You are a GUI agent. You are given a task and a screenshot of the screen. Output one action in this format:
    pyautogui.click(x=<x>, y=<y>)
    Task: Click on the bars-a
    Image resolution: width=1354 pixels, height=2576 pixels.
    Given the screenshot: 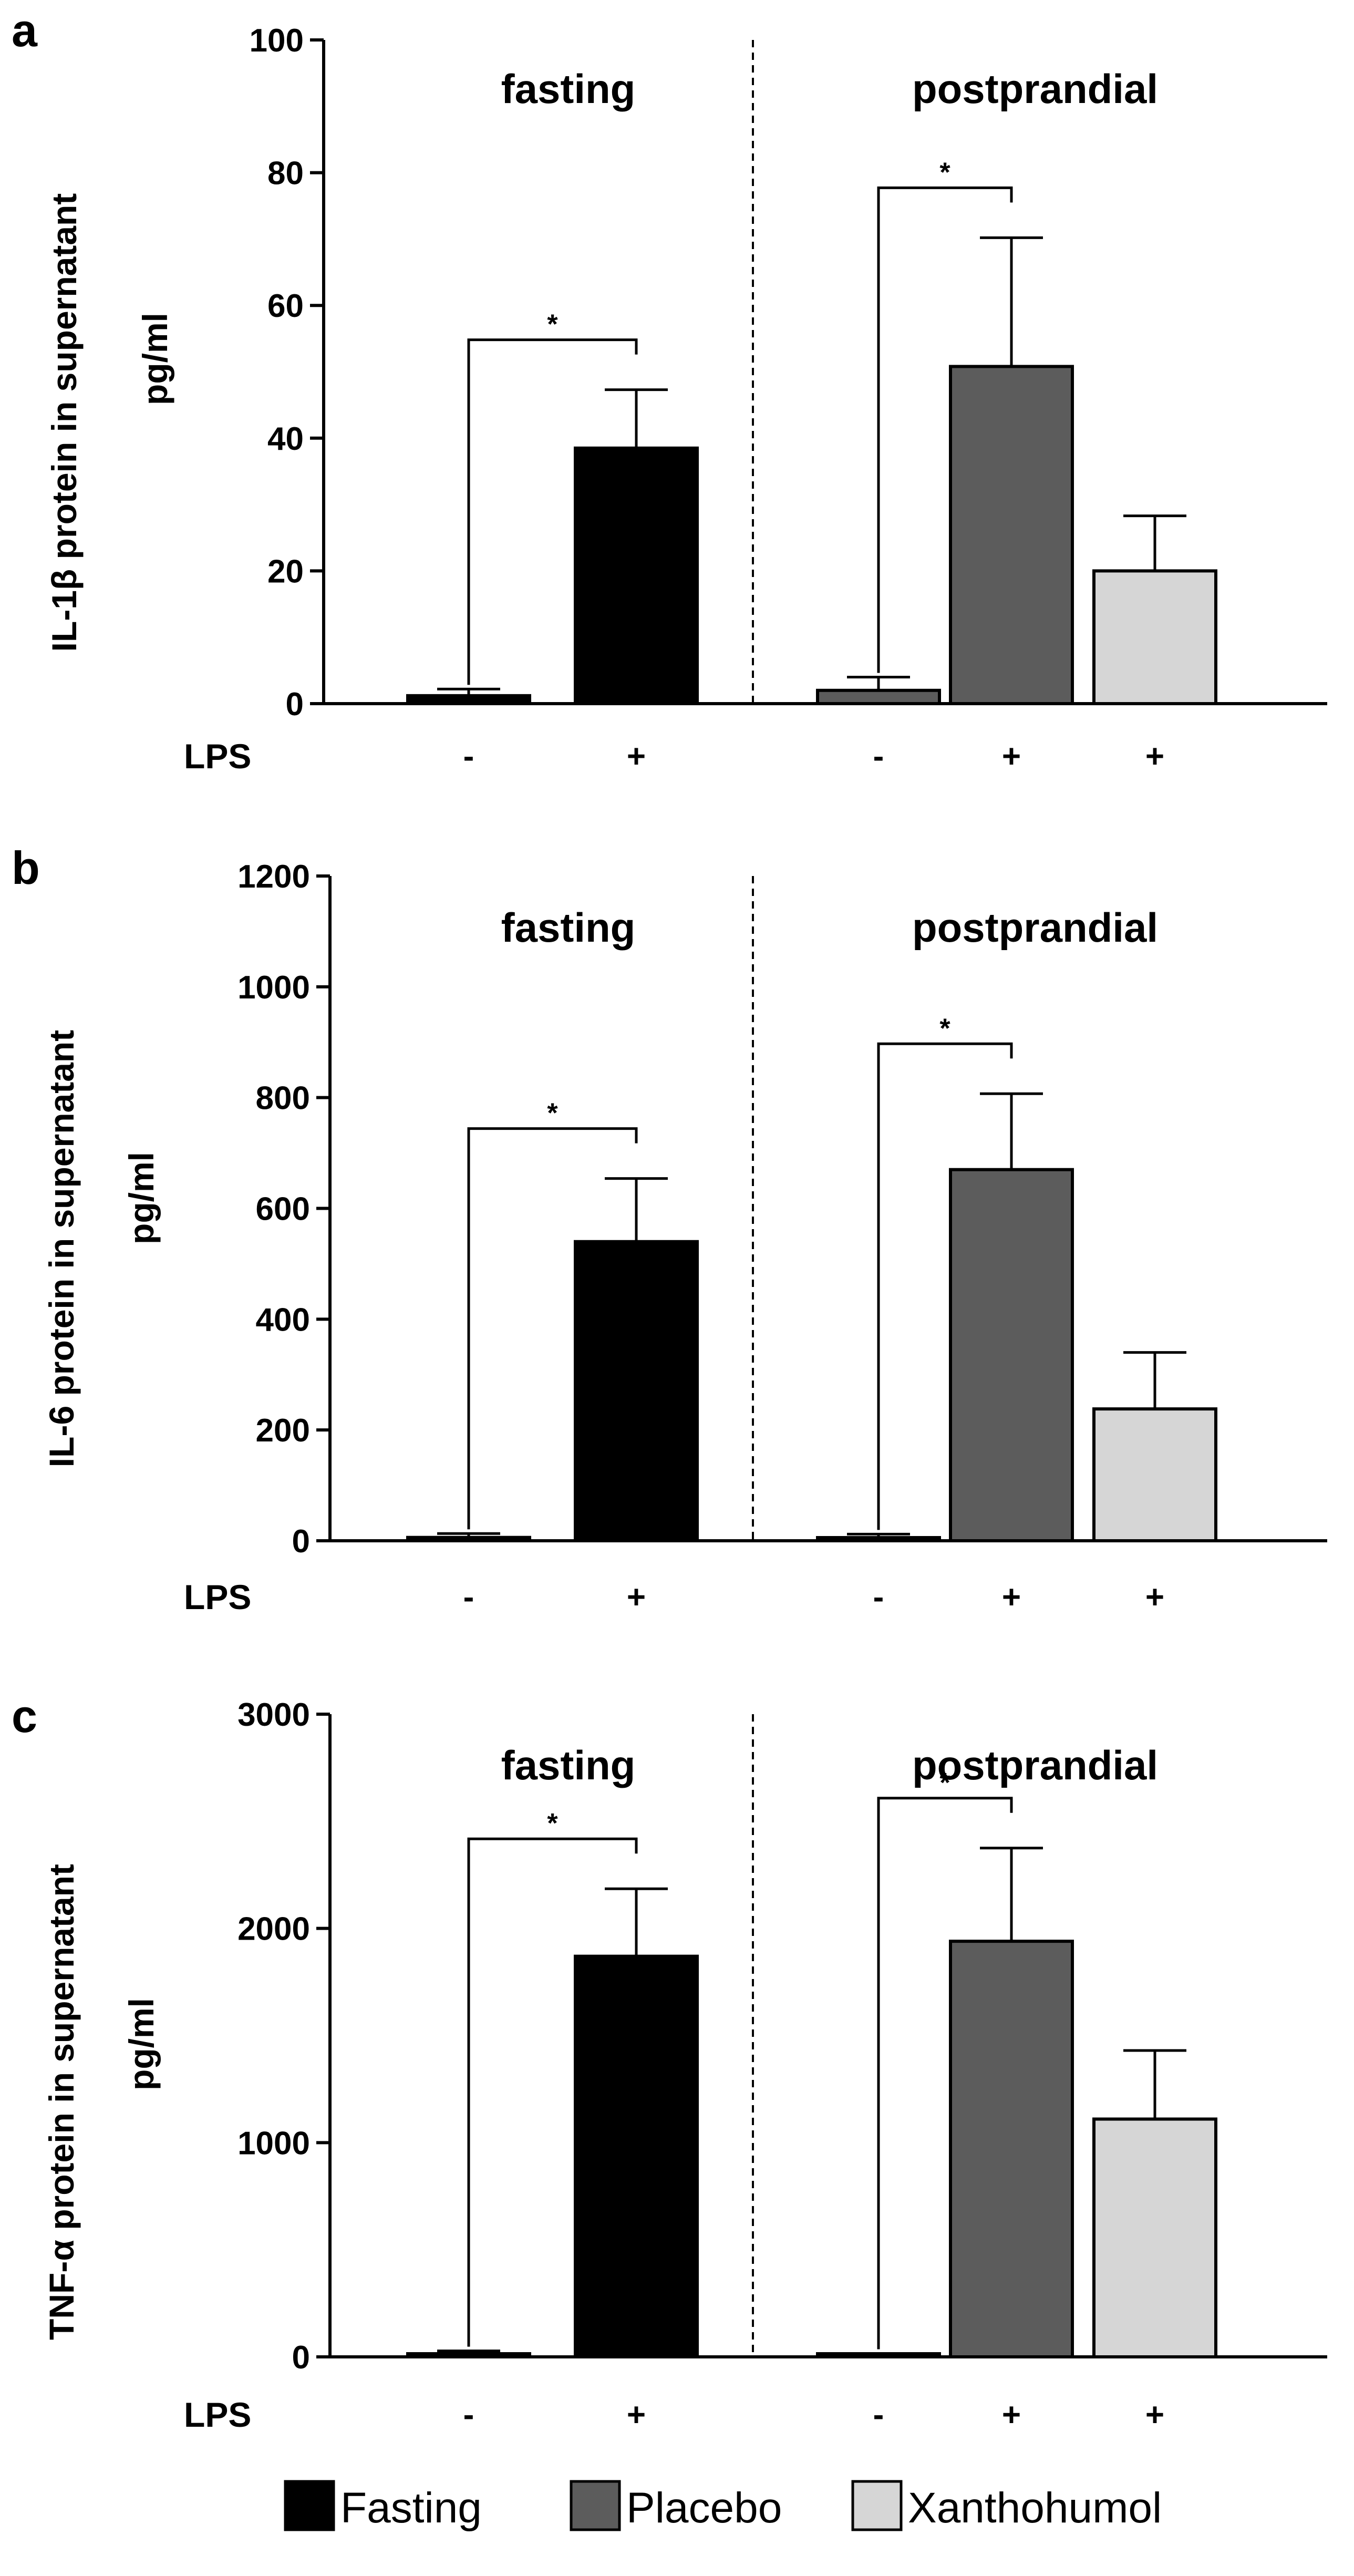 What is the action you would take?
    pyautogui.click(x=812, y=535)
    